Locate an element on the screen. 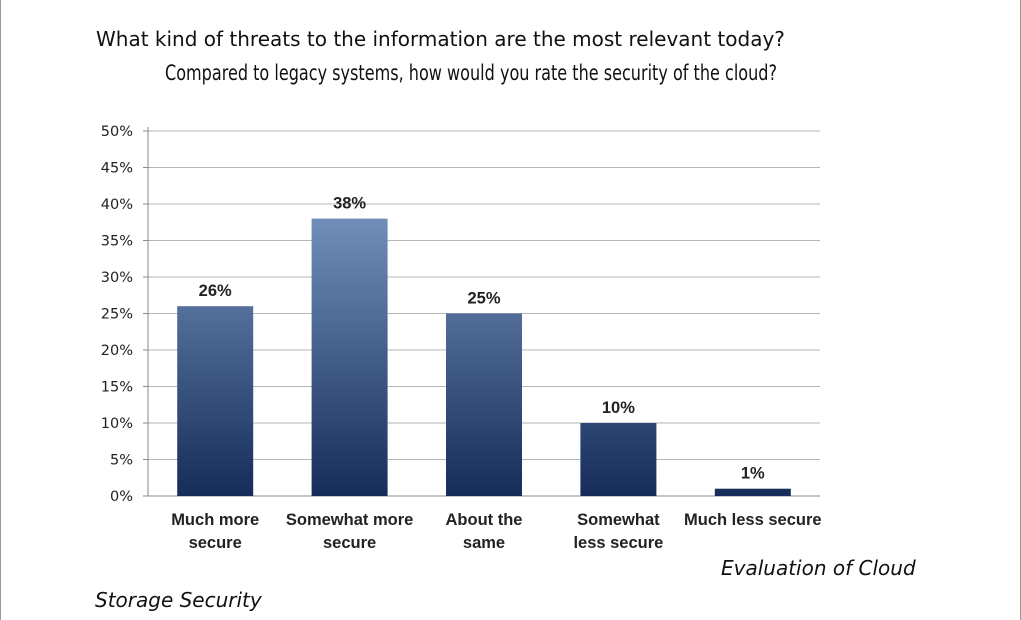 The height and width of the screenshot is (620, 1021). category-label: Much less secure is located at coordinates (753, 520).